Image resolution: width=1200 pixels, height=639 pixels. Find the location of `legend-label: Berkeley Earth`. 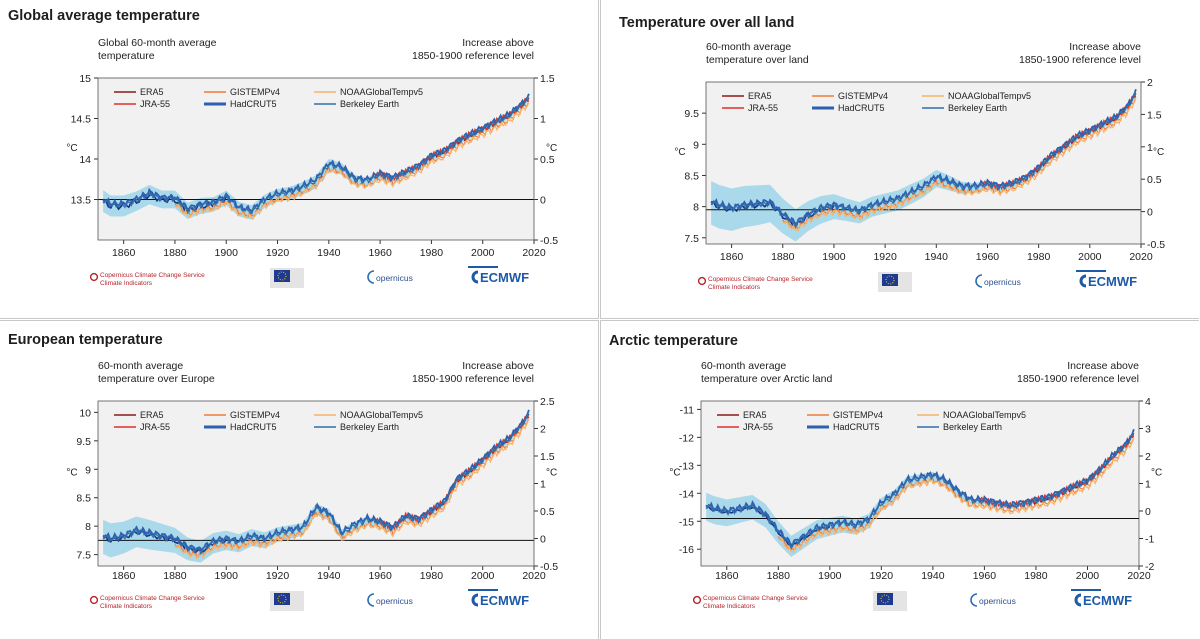

legend-label: Berkeley Earth is located at coordinates (369, 427).